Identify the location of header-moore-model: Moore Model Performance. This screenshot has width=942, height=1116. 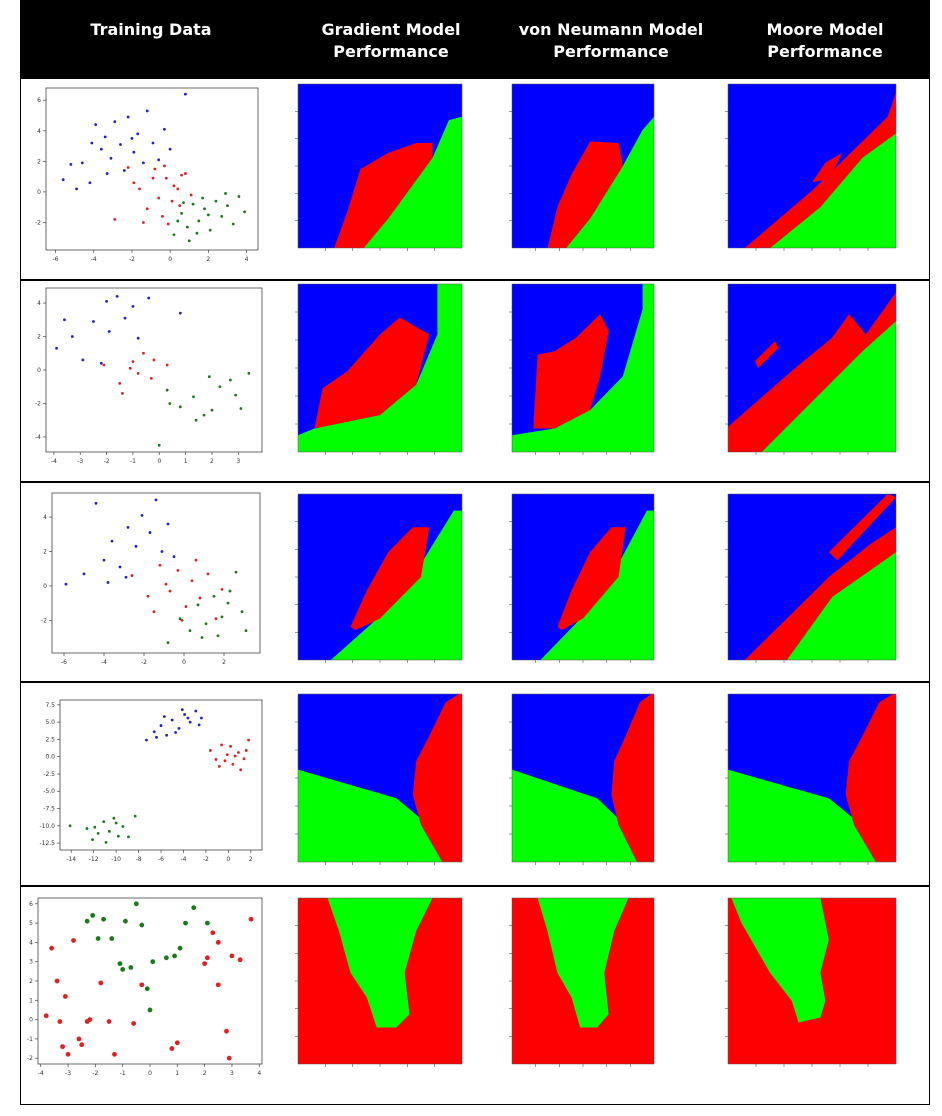
(825, 40).